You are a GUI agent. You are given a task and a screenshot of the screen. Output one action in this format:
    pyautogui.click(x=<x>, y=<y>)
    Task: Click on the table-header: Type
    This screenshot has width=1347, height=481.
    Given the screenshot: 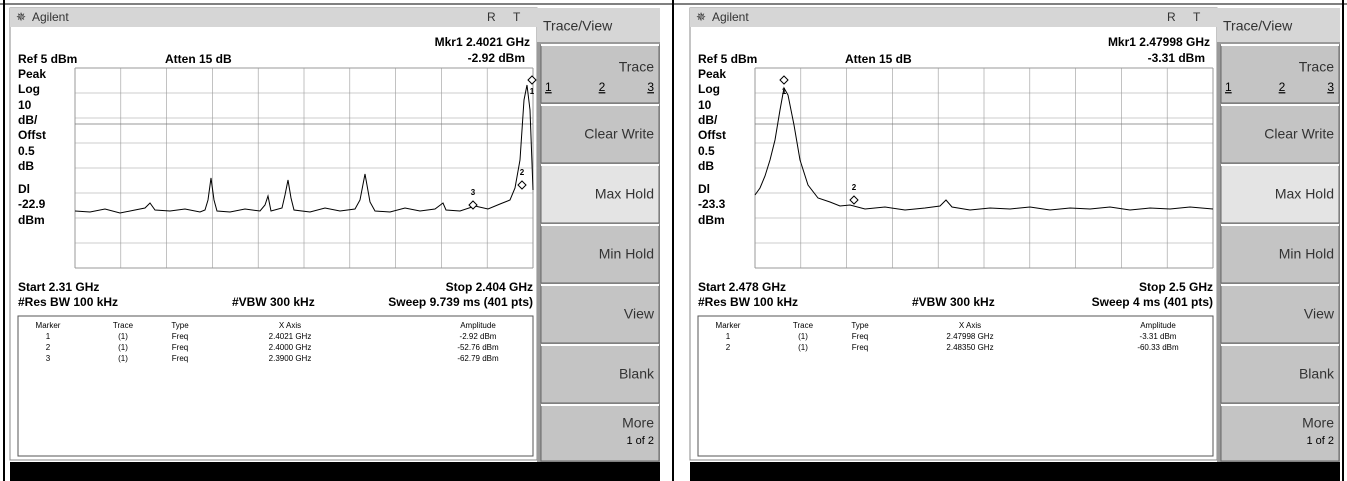 What is the action you would take?
    pyautogui.click(x=180, y=325)
    